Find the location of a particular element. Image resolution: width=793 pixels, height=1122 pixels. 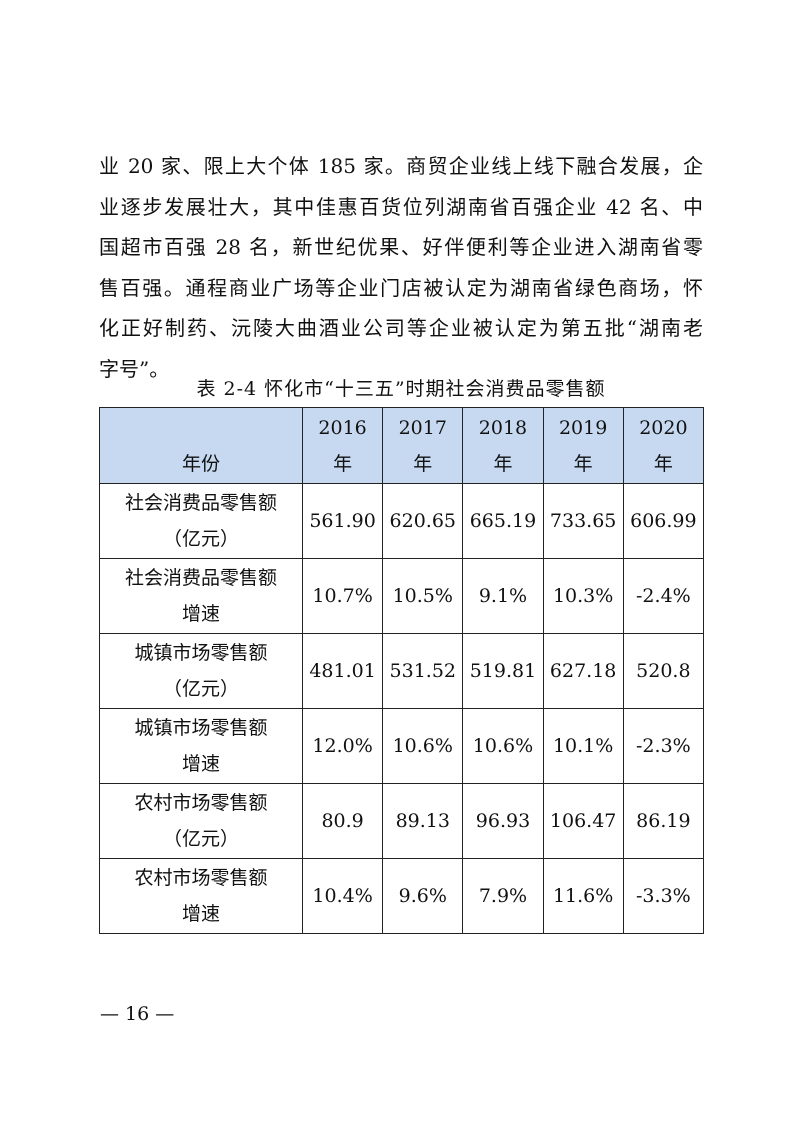

header-year-cell: 2019 年 is located at coordinates (583, 445).